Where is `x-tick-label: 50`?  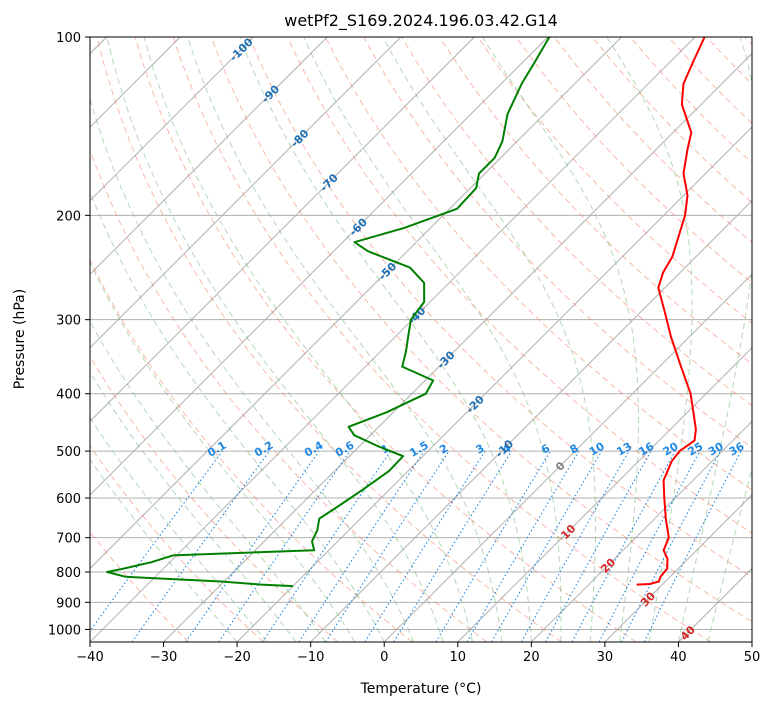
x-tick-label: 50 is located at coordinates (752, 657).